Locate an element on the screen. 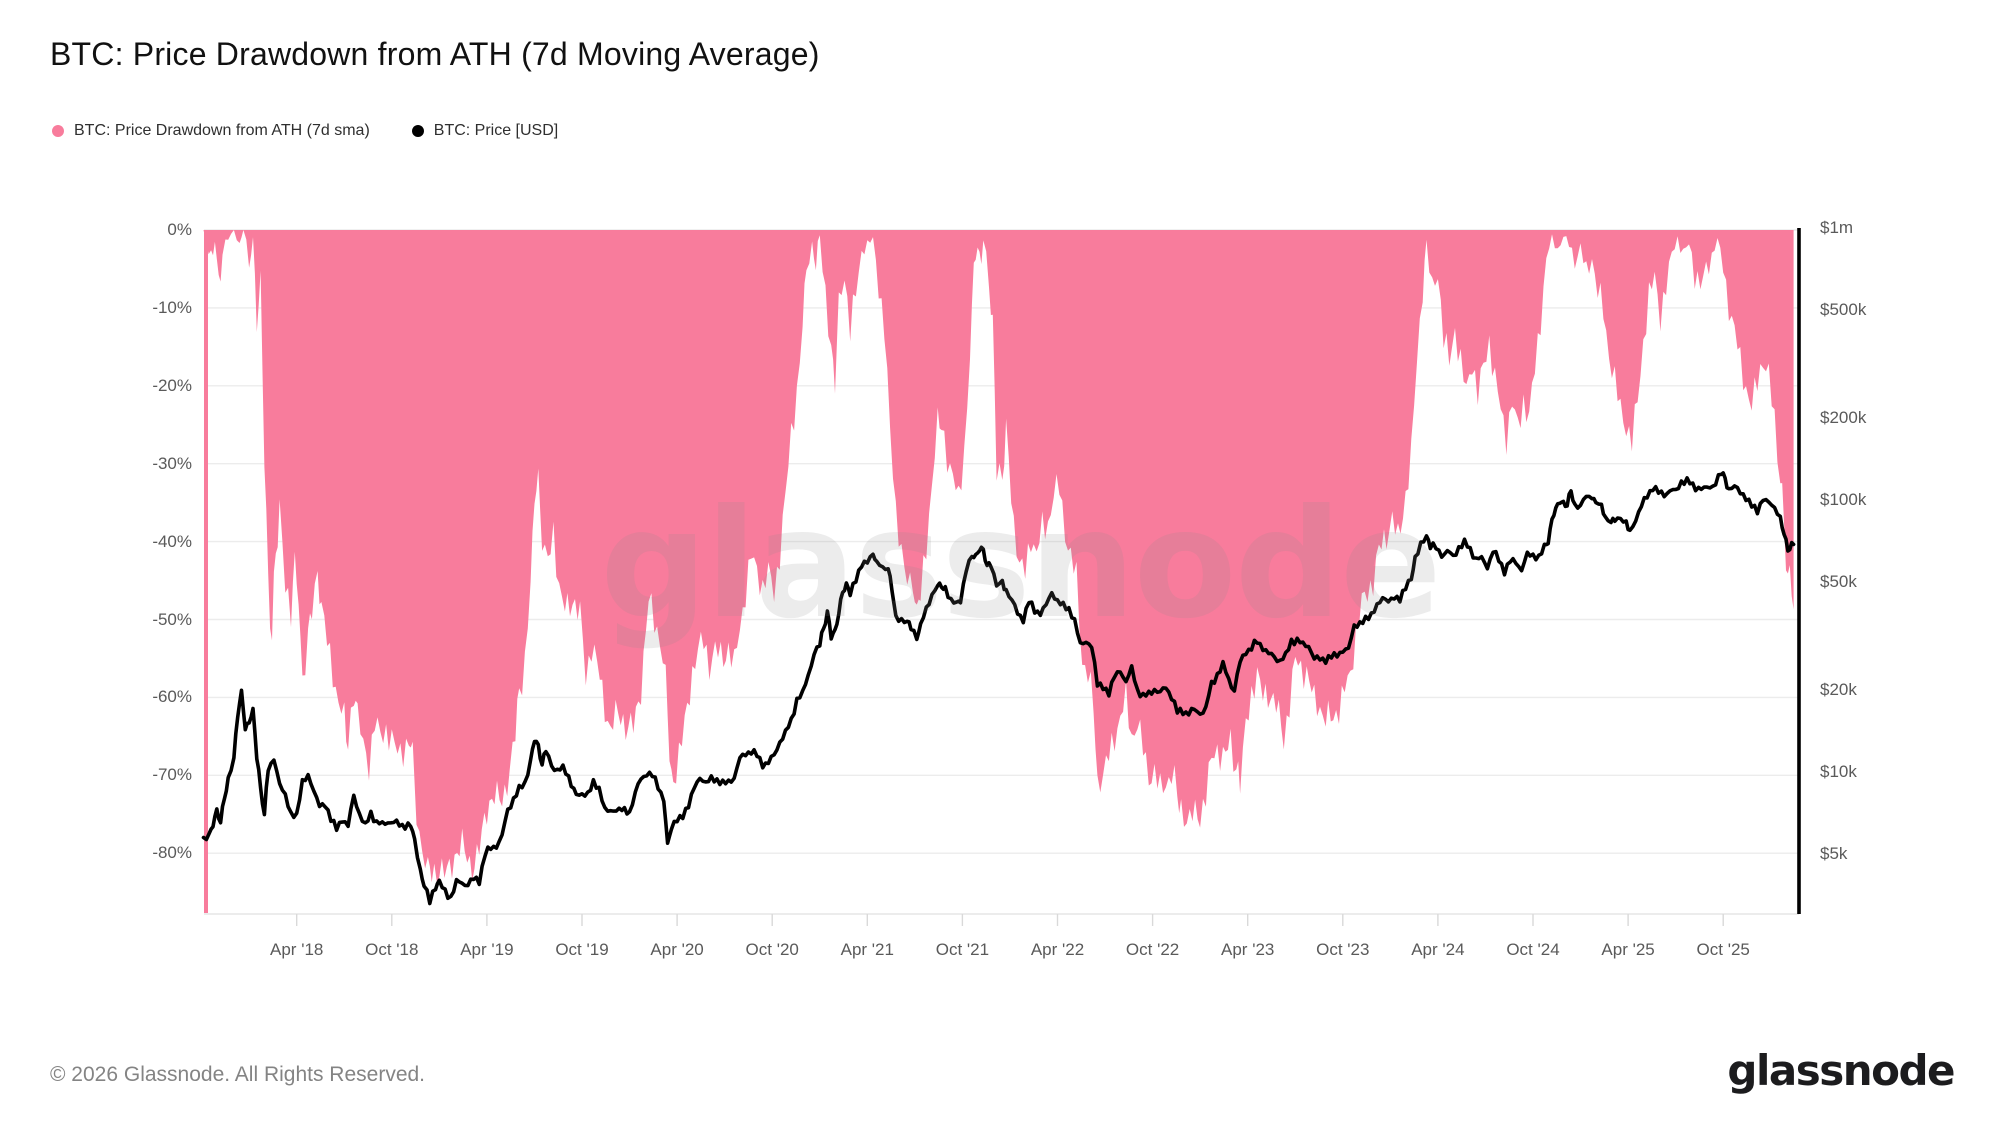 The width and height of the screenshot is (2000, 1125). legend-label-drawdown: BTC: Price Drawdown from ATH (7d sma) is located at coordinates (222, 130).